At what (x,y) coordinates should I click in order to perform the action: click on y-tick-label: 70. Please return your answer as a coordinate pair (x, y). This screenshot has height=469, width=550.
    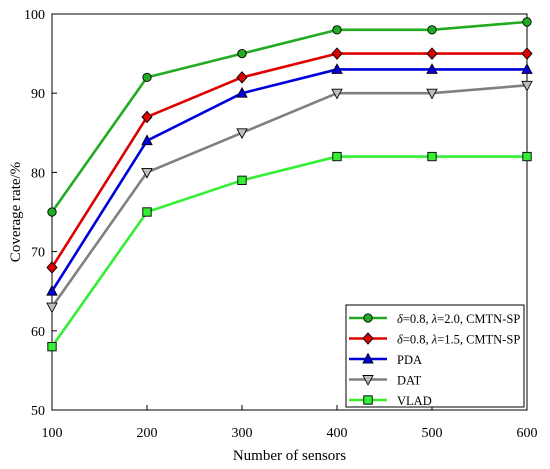
    Looking at the image, I should click on (38, 253).